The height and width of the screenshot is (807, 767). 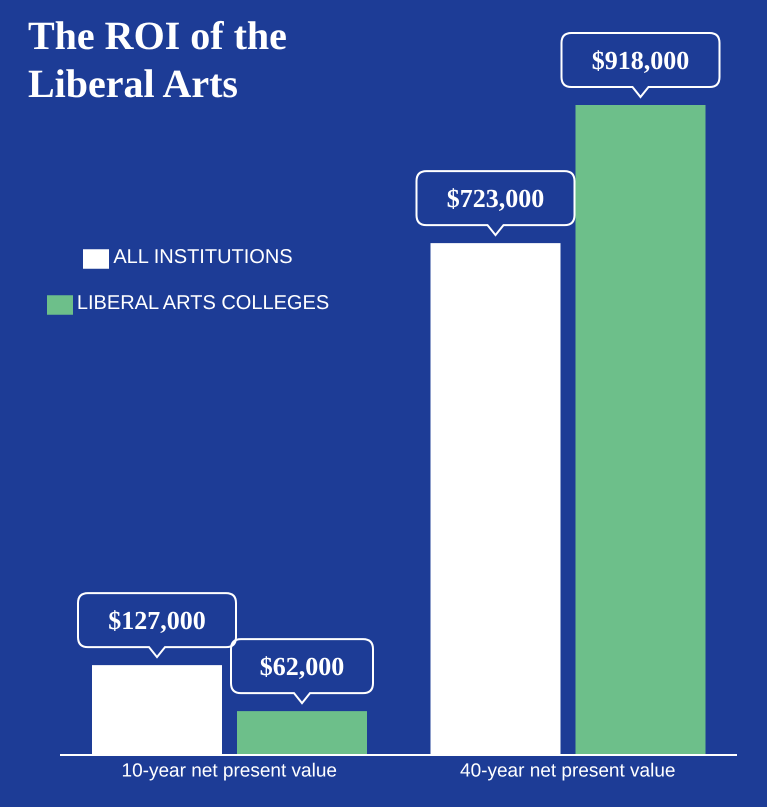 I want to click on x-tick-label: 10-year net present value, so click(x=229, y=771).